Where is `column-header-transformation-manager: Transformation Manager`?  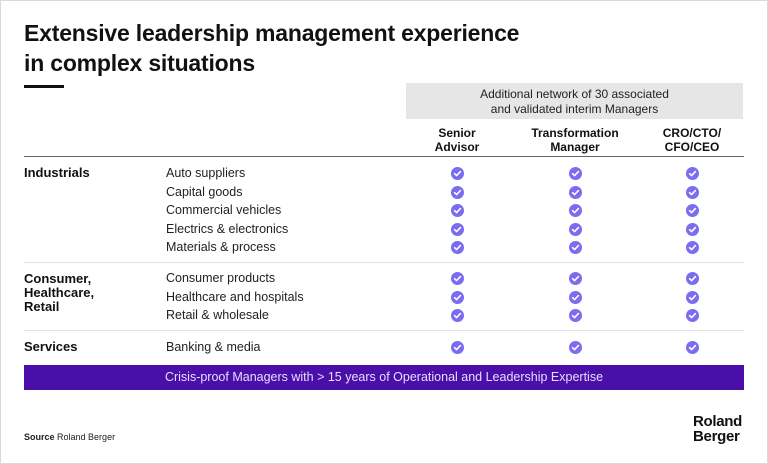
column-header-transformation-manager: Transformation Manager is located at coordinates (575, 140).